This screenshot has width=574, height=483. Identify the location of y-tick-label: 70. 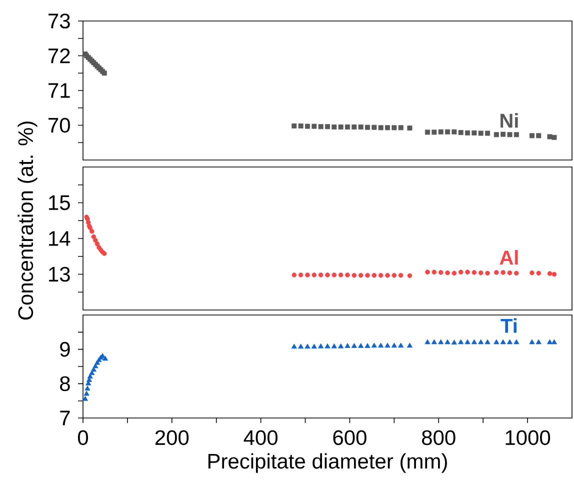
(59, 125).